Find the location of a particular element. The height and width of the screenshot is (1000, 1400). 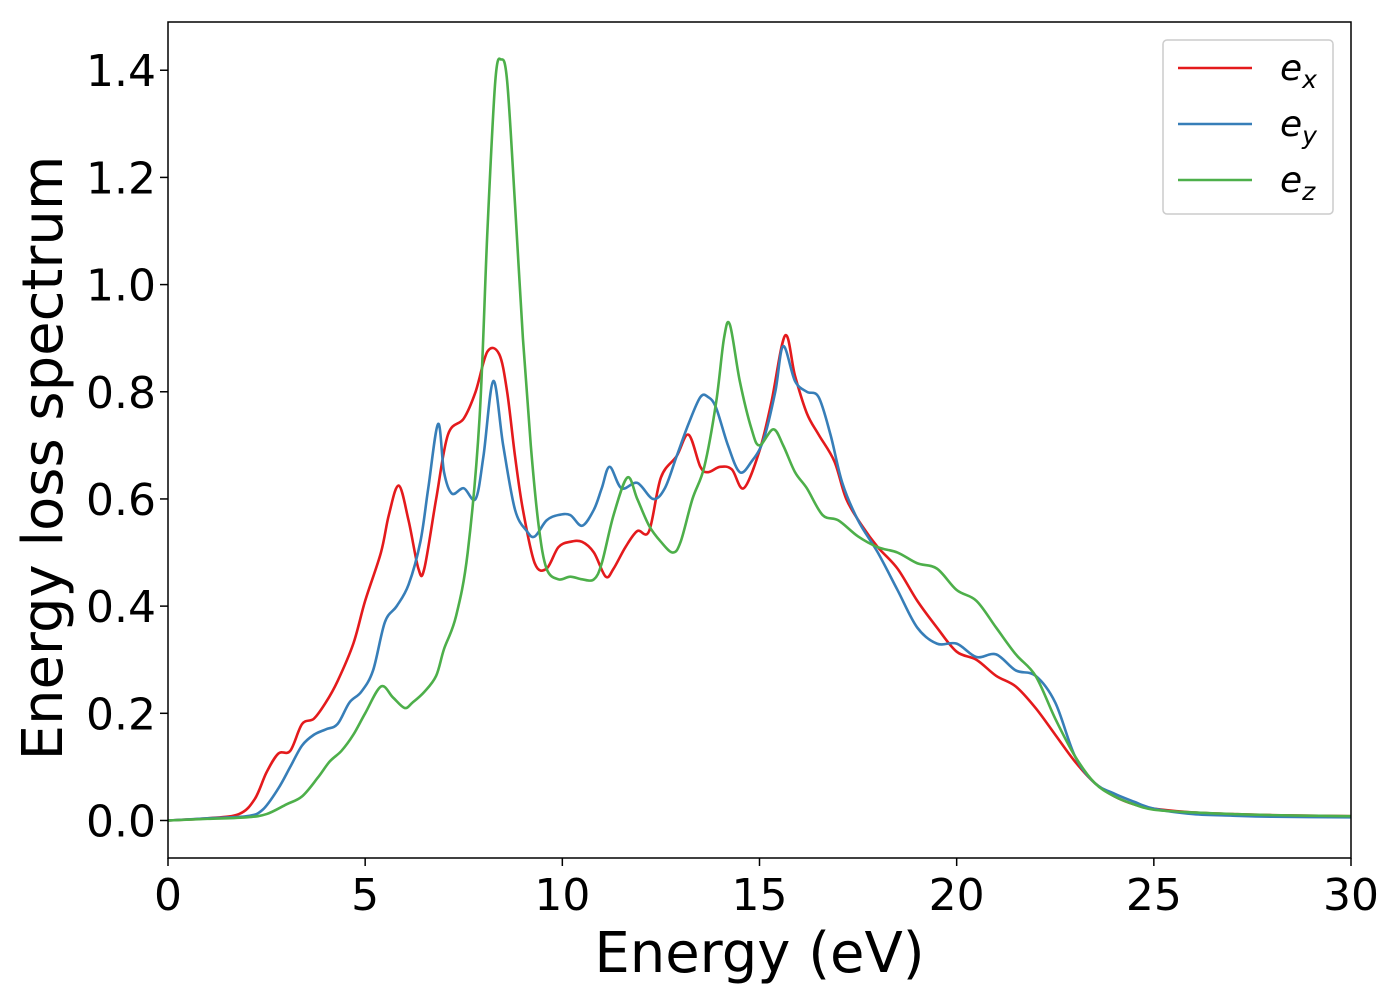

y-tick-label: 0.4 is located at coordinates (121, 607).